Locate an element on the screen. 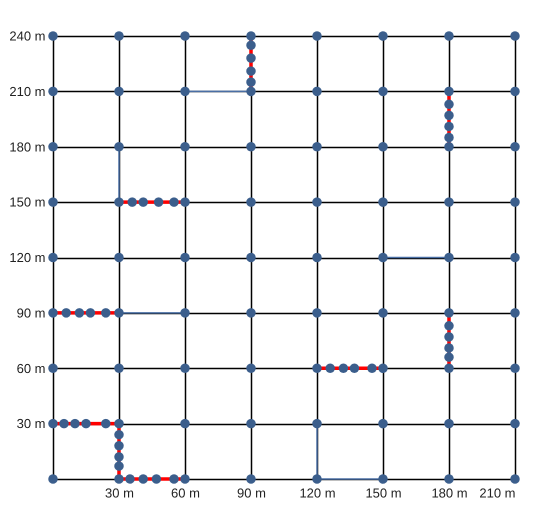 Image resolution: width=539 pixels, height=512 pixels. x-tick-label: 60 m is located at coordinates (185, 493).